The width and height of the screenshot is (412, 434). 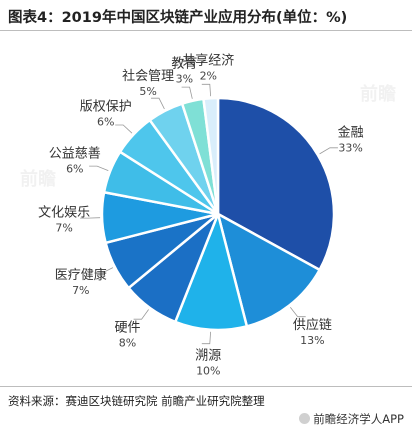 I want to click on leader-line-public-welfare, so click(x=99, y=168).